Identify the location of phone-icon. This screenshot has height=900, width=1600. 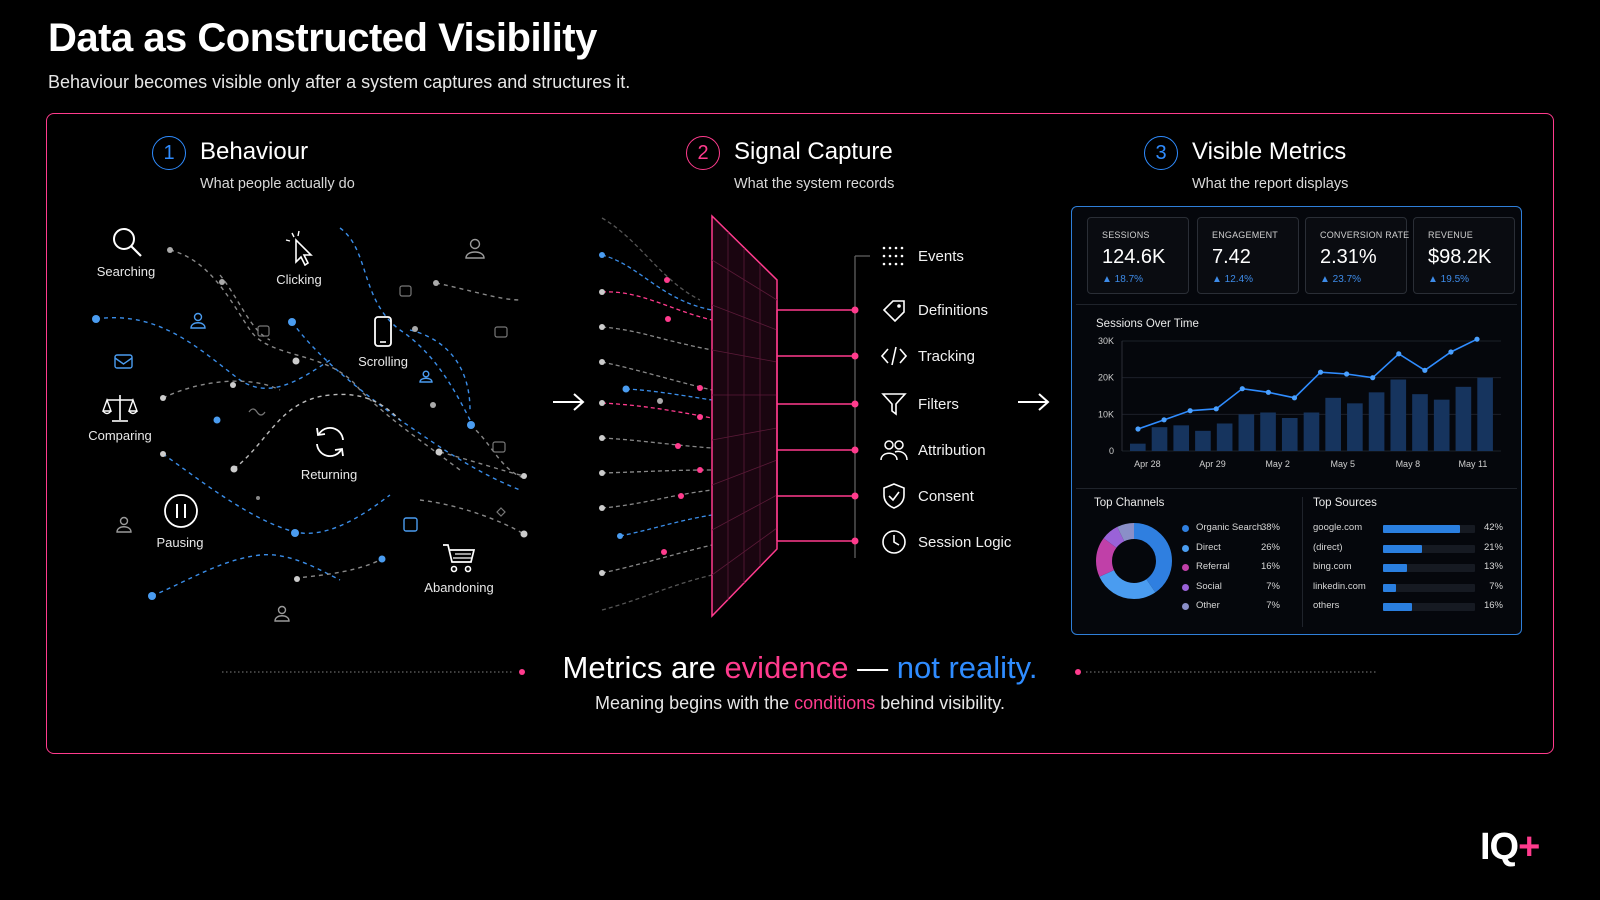
(383, 331).